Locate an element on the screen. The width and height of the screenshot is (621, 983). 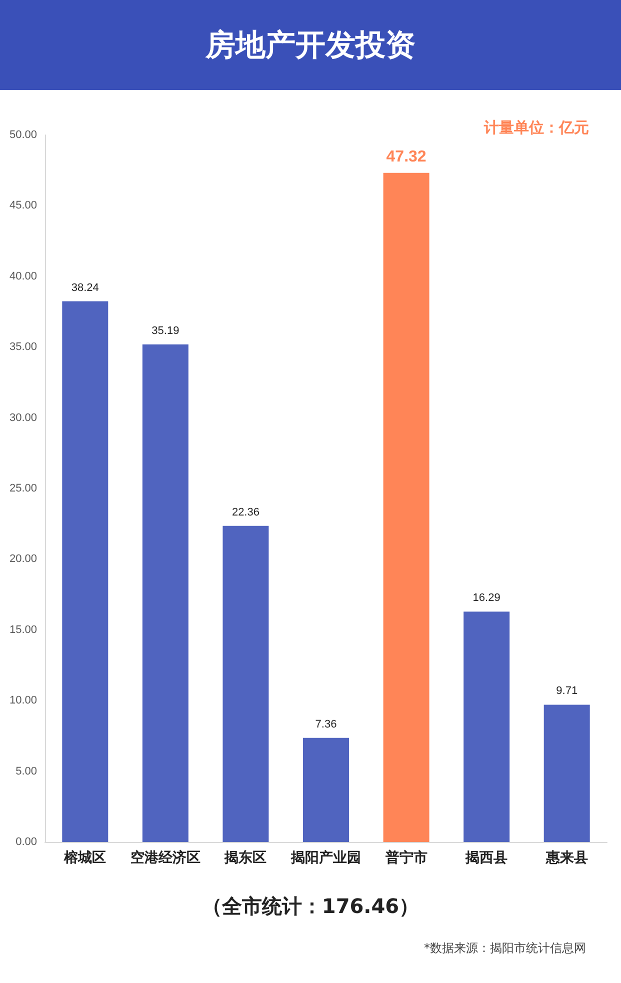
annotation: 计量单位：亿元 is located at coordinates (536, 127).